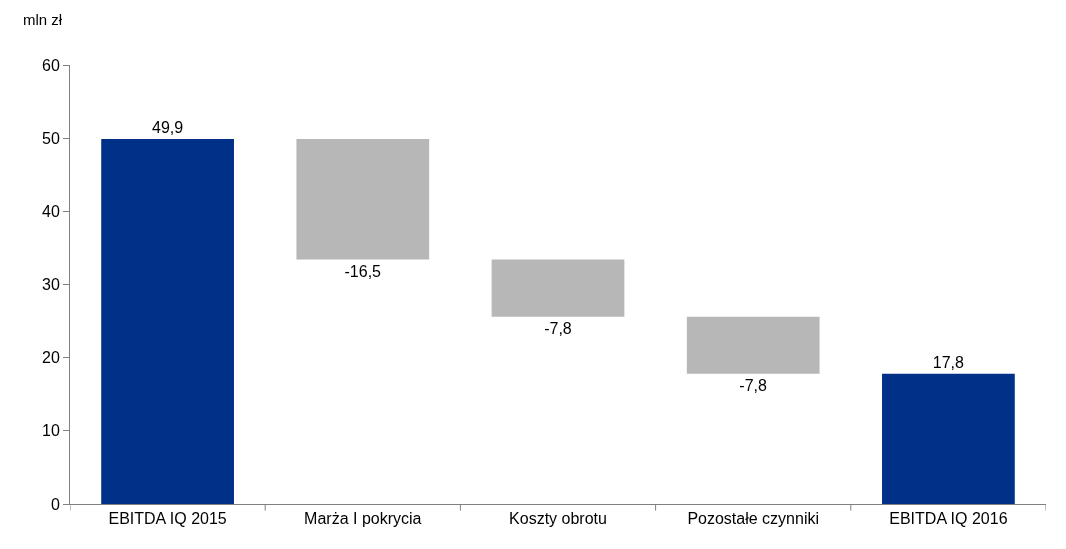 The width and height of the screenshot is (1066, 549). What do you see at coordinates (753, 519) in the screenshot?
I see `x-tick-label: Pozostałe czynniki` at bounding box center [753, 519].